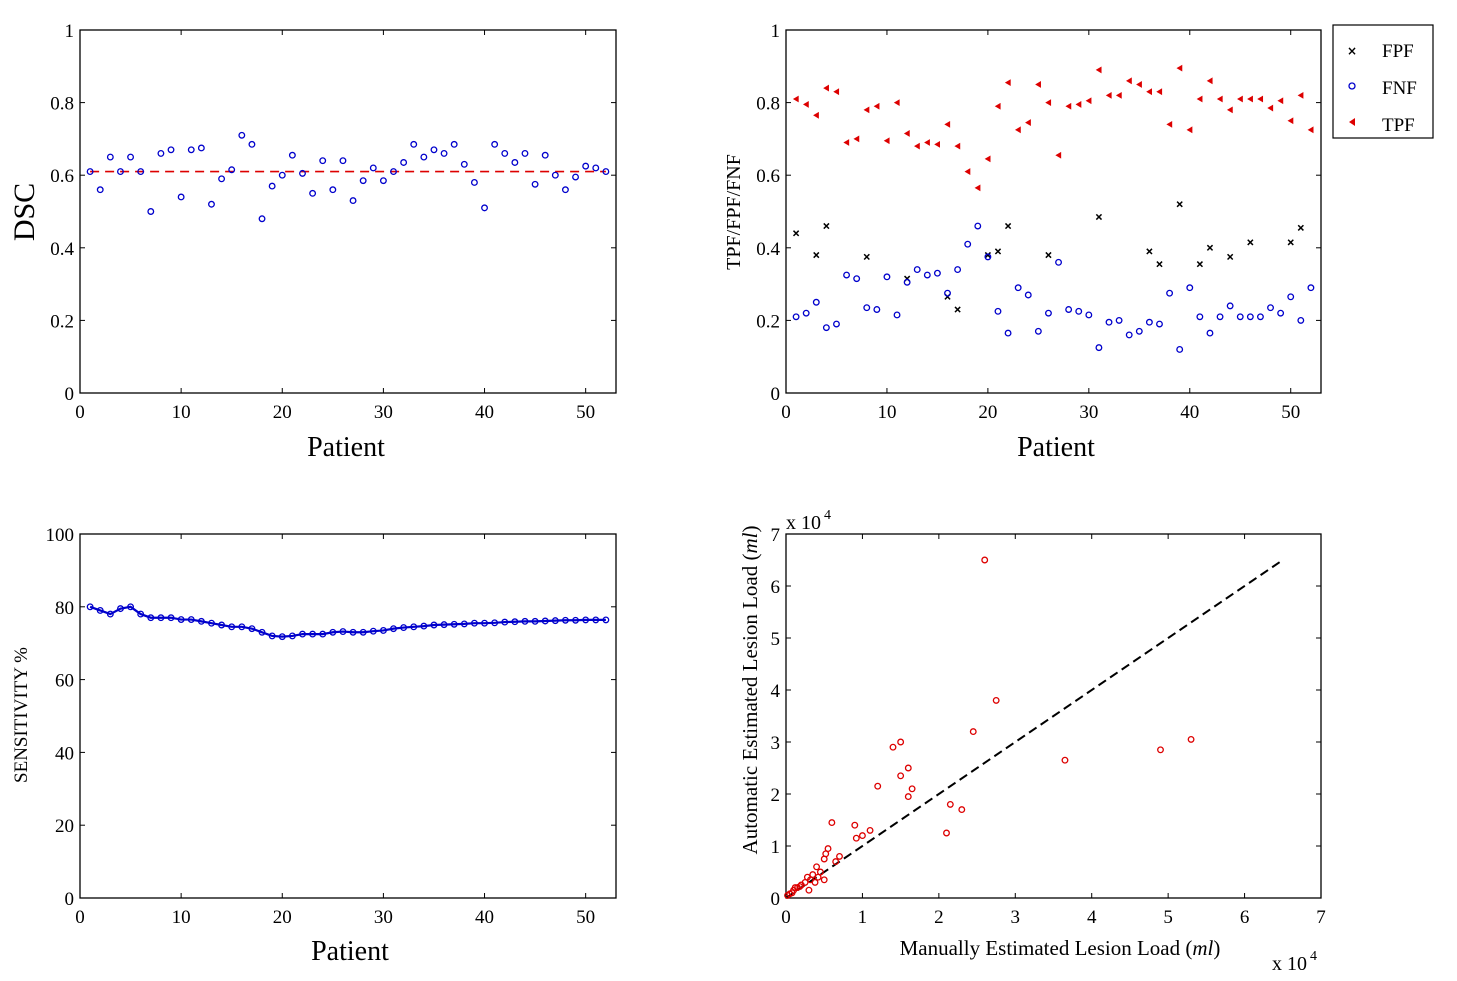 This screenshot has height=981, width=1457. What do you see at coordinates (484, 917) in the screenshot?
I see `sensitivity-x-tick-label: 40` at bounding box center [484, 917].